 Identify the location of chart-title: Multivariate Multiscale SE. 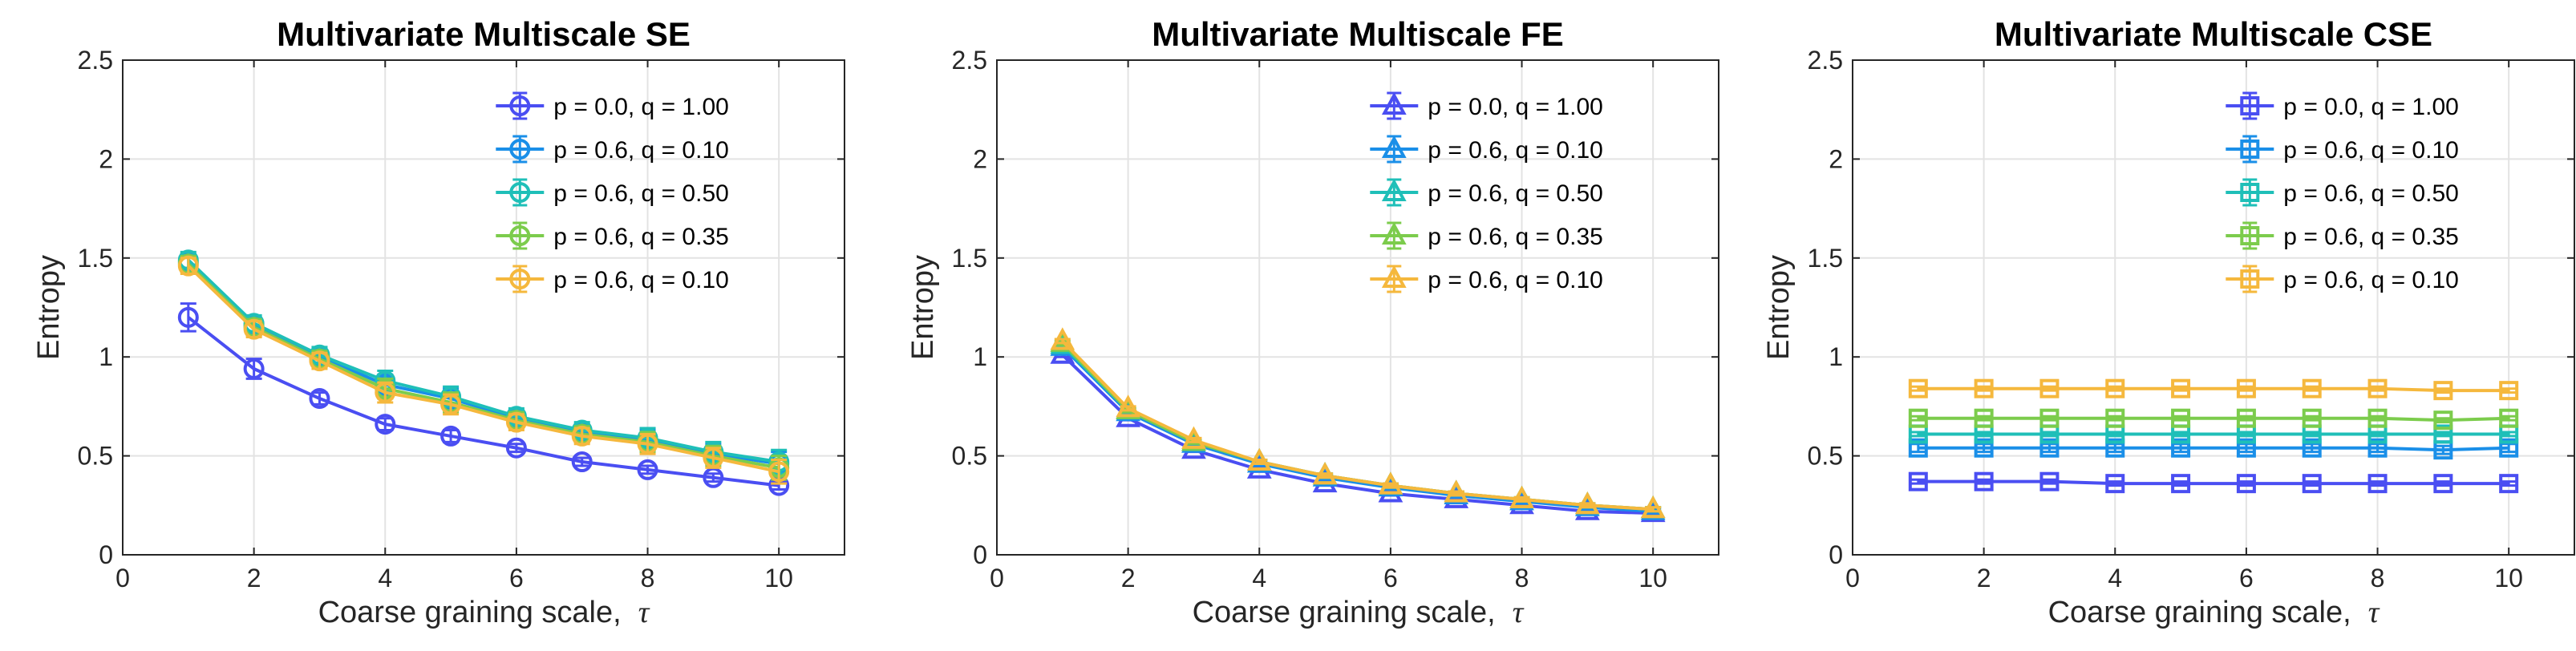
(484, 34).